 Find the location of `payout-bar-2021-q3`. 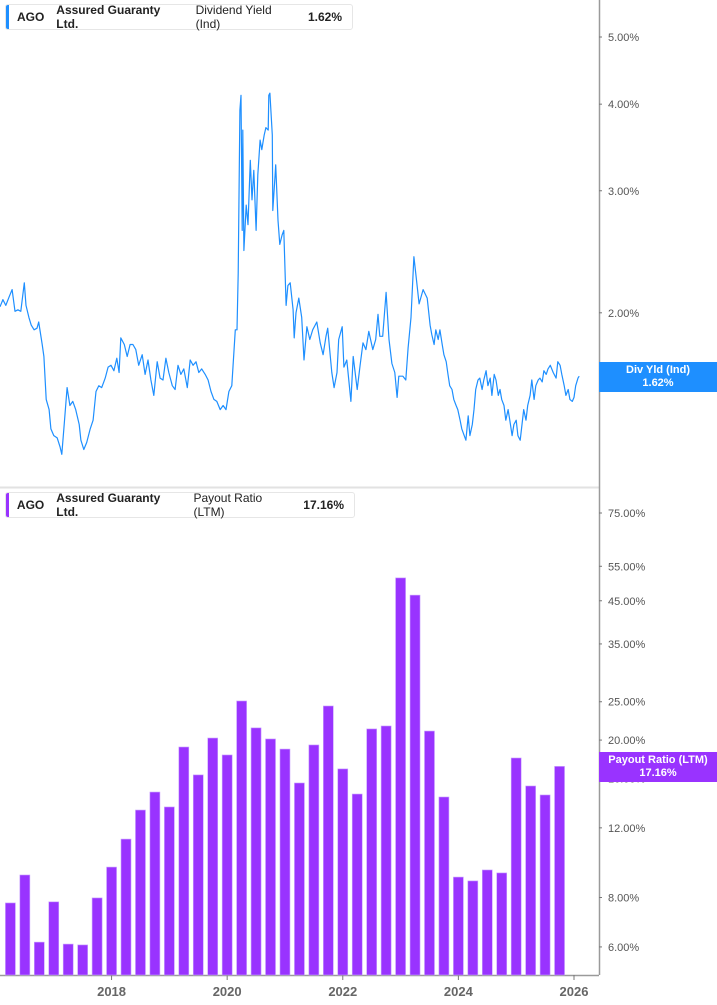

payout-bar-2021-q3 is located at coordinates (328, 840).